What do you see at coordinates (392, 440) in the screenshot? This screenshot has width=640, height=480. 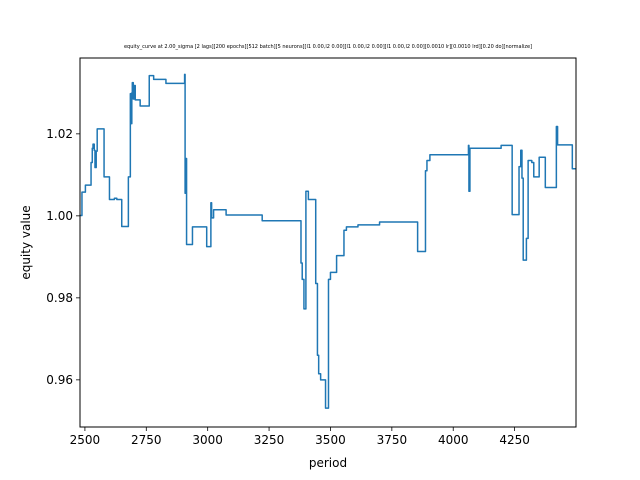 I see `x-tick-label: 3750` at bounding box center [392, 440].